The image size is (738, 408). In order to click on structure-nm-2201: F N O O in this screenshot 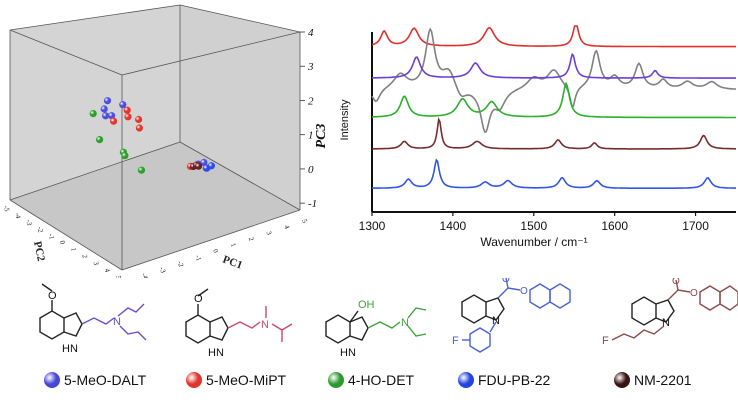, I will do `click(670, 312)`.